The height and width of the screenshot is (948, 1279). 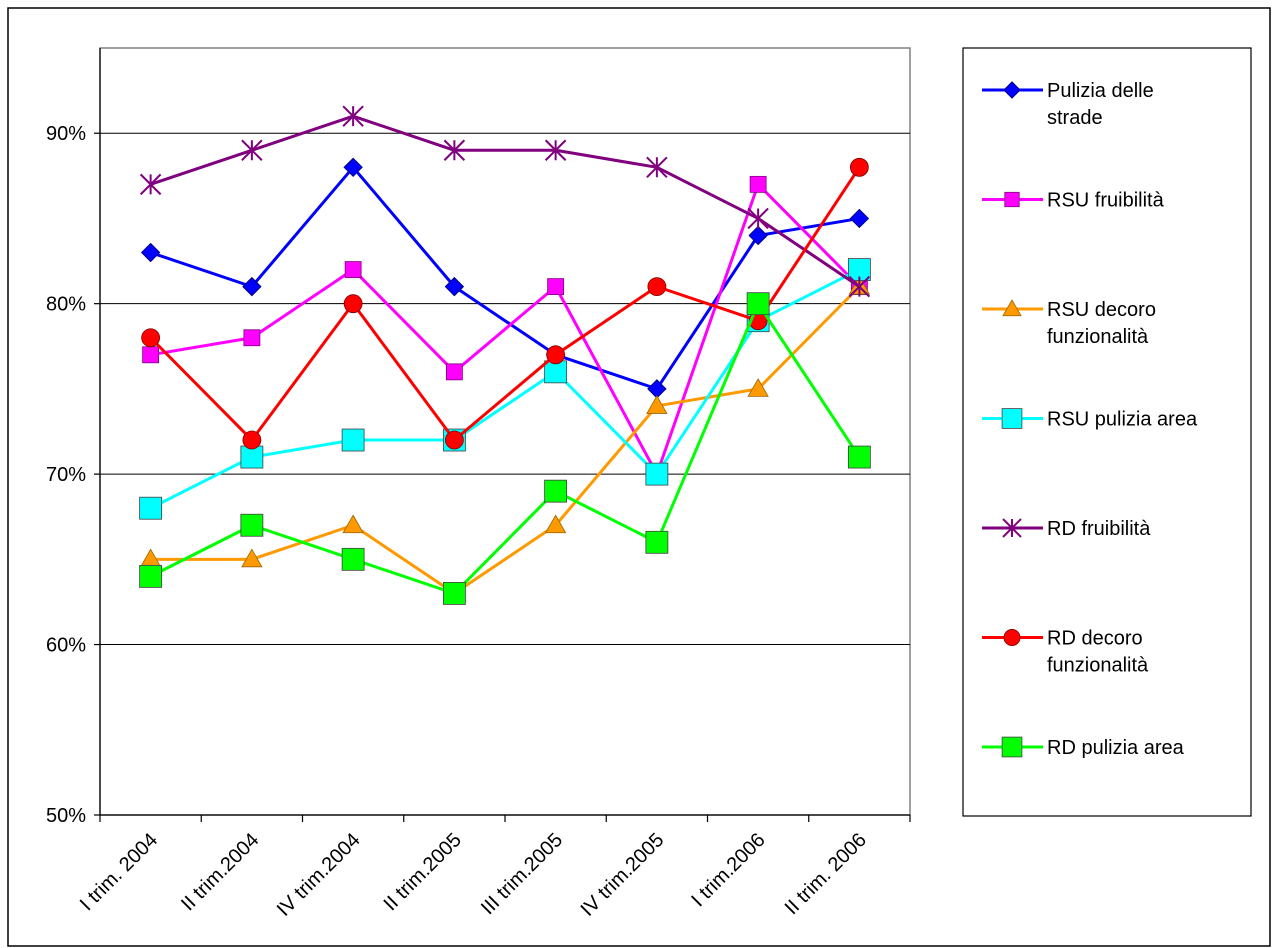 I want to click on y-tick-label: 50%, so click(x=66, y=816).